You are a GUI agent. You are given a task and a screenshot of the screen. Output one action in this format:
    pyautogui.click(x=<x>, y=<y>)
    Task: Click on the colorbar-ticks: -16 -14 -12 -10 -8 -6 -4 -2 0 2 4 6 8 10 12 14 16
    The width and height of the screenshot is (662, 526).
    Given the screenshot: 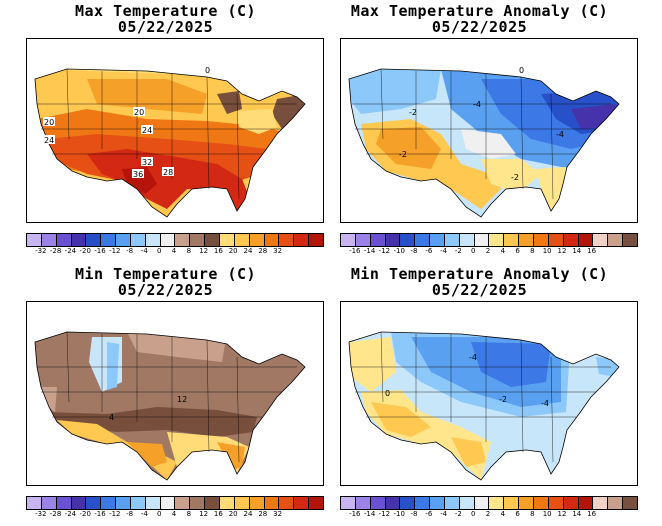 What is the action you would take?
    pyautogui.click(x=488, y=252)
    